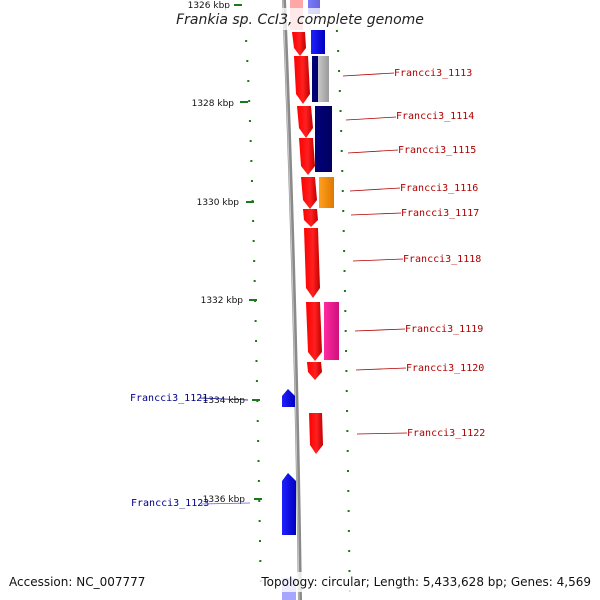  I want to click on feature-magenta, so click(331, 331).